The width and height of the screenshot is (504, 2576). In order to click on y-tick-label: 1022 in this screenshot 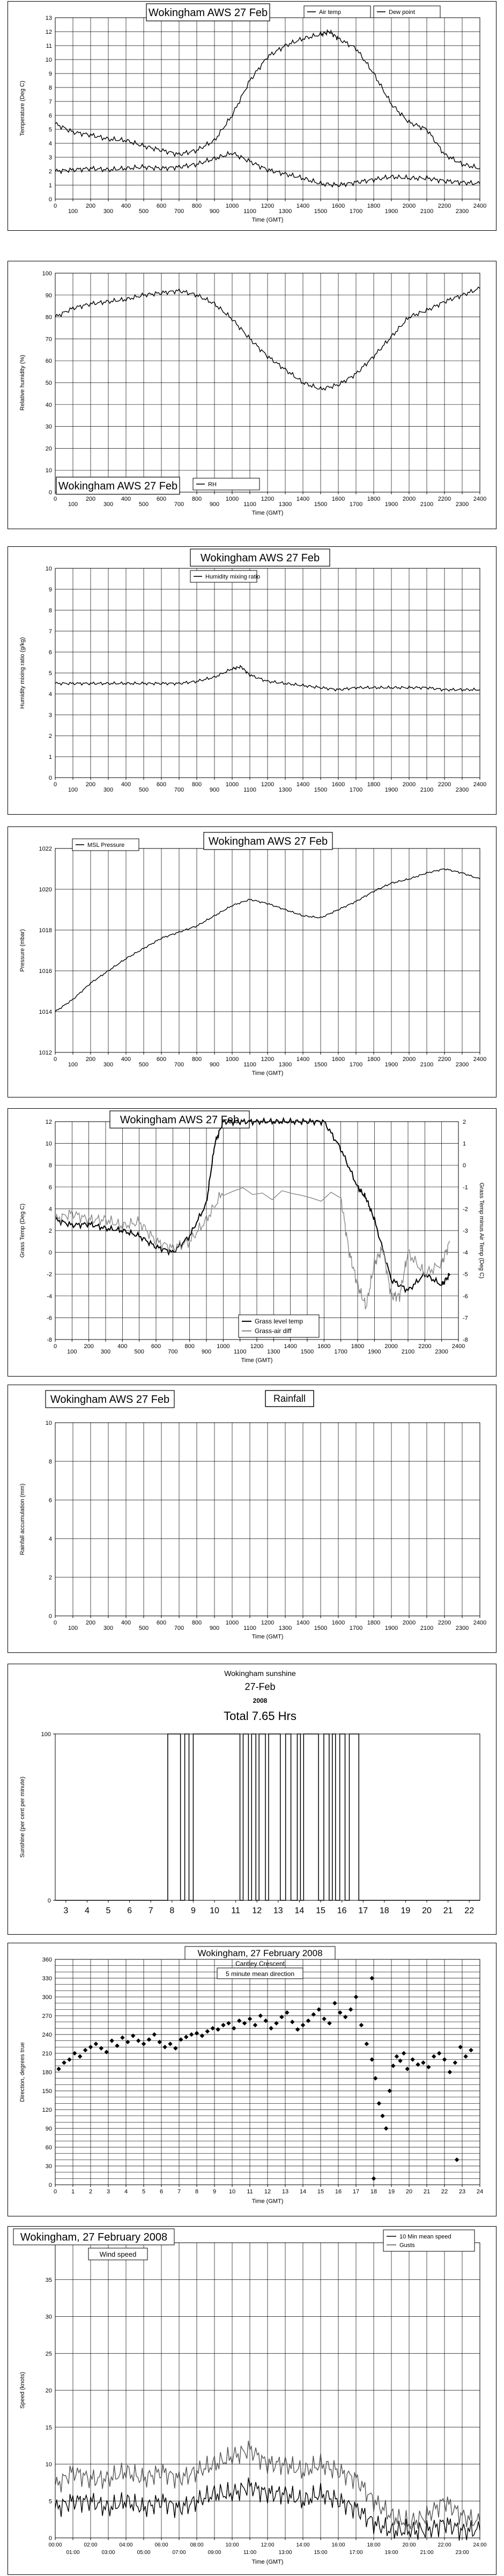, I will do `click(45, 849)`.